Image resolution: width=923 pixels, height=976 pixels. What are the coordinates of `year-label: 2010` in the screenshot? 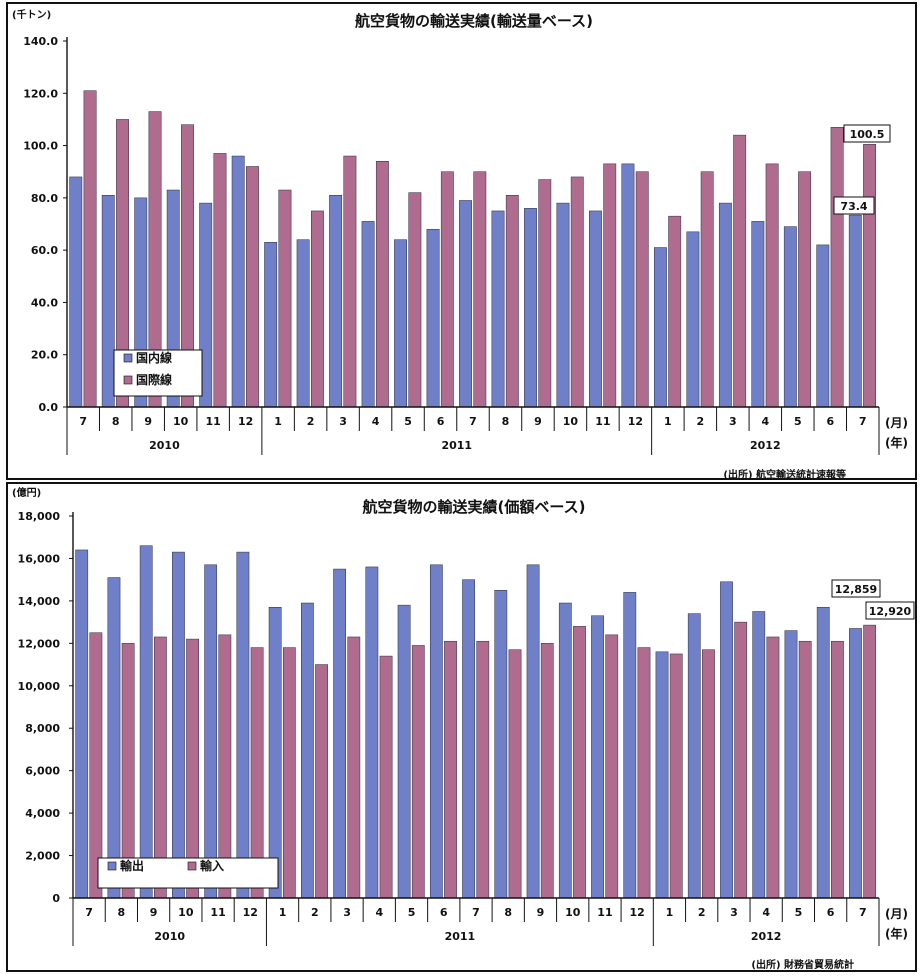 It's located at (169, 936).